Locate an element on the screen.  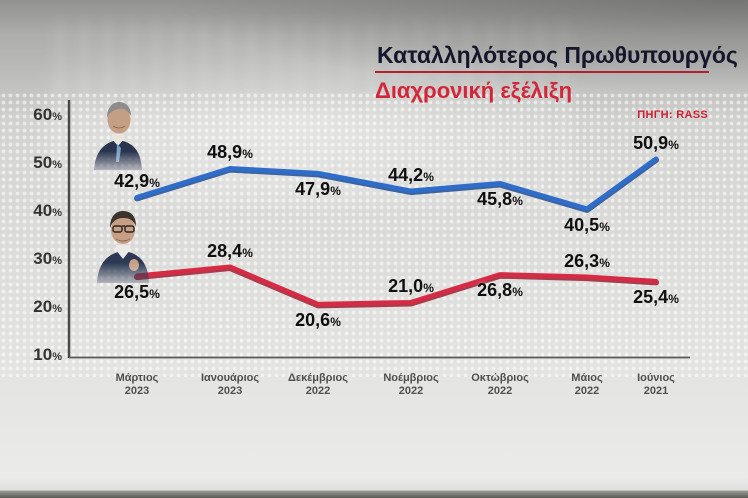
value-number: 47,9 is located at coordinates (313, 189).